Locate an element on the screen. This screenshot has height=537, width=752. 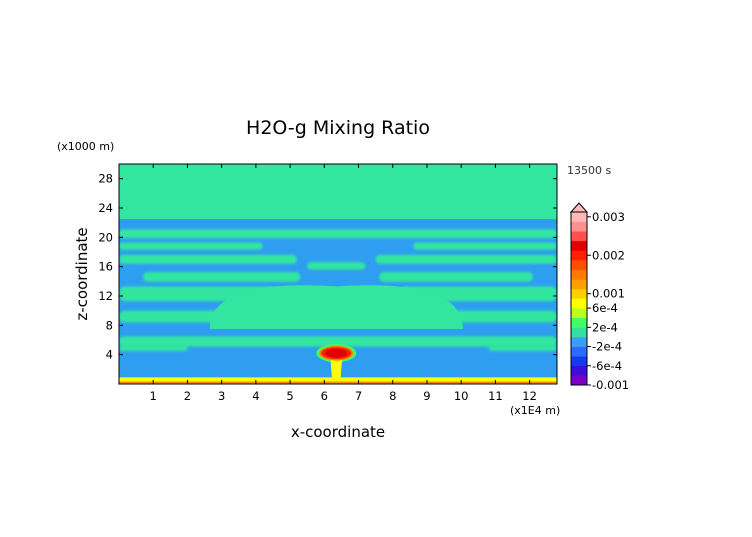
colorbar-label: -2e-4 is located at coordinates (607, 347).